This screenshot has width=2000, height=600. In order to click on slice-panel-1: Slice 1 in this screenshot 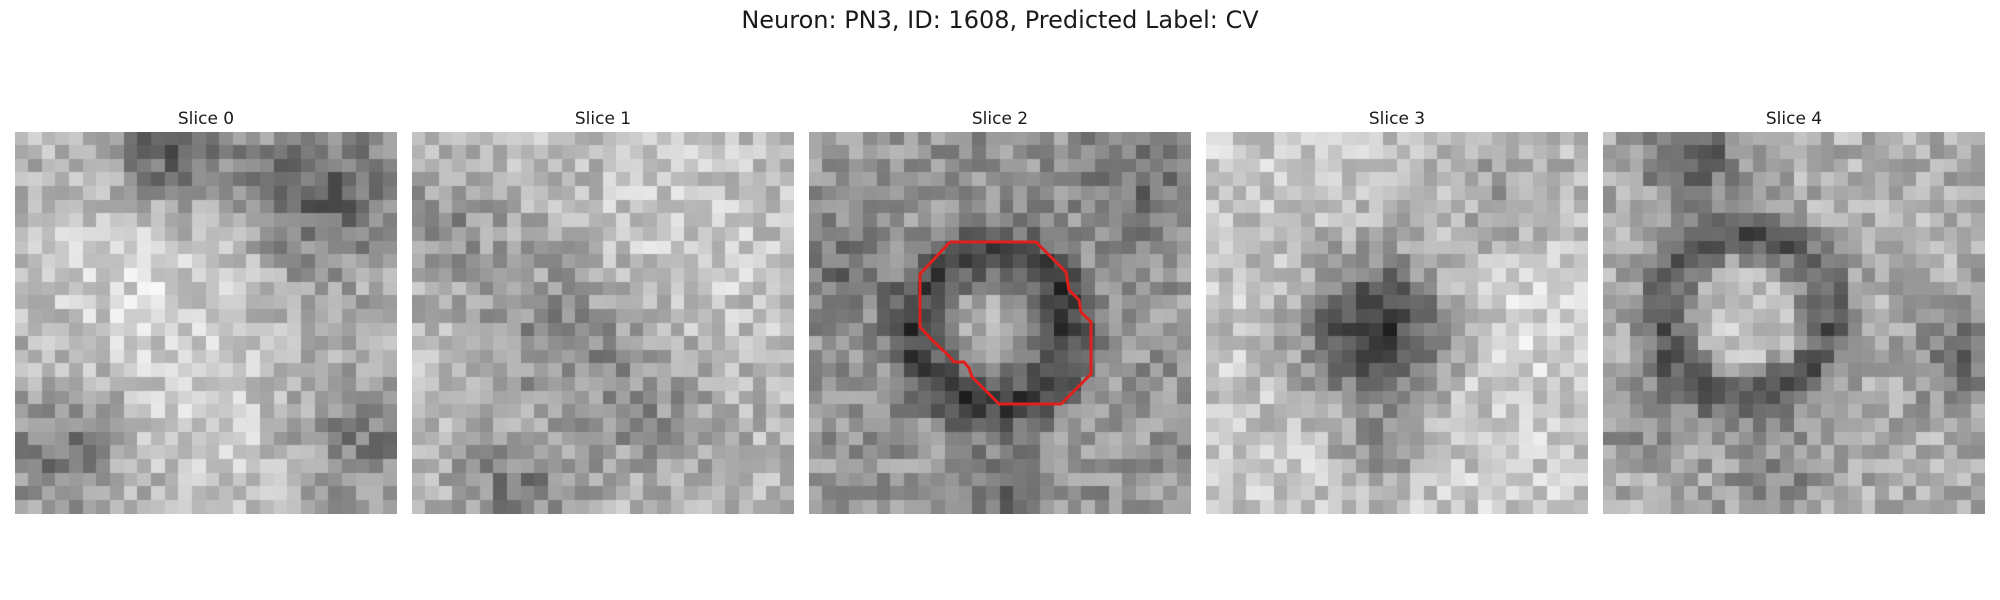, I will do `click(603, 310)`.